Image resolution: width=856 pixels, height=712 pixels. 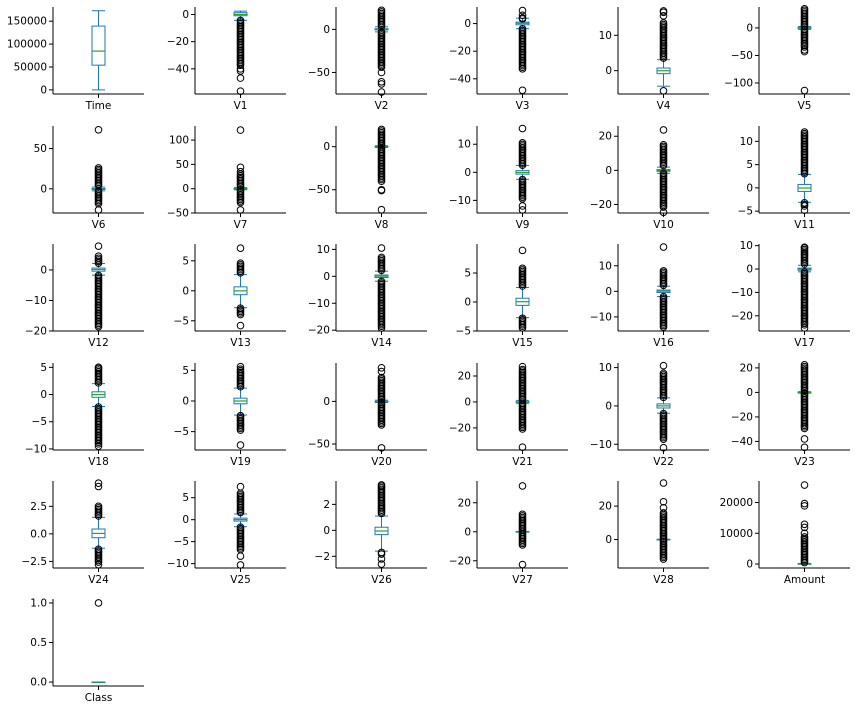 What do you see at coordinates (27, 22) in the screenshot?
I see `y-tick-label: 150000` at bounding box center [27, 22].